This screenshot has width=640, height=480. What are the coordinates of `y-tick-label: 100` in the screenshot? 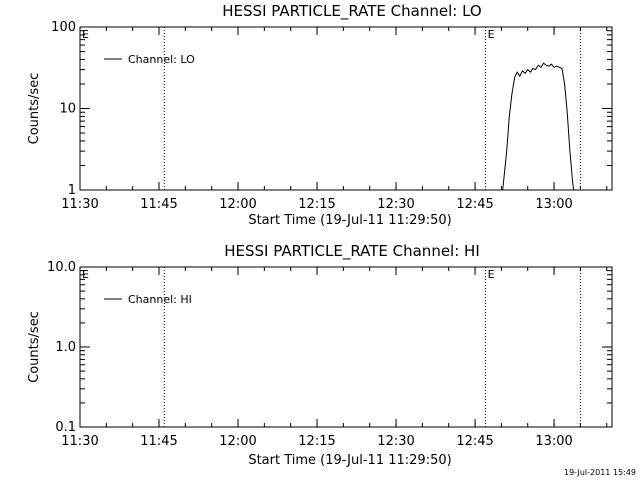 It's located at (63, 27).